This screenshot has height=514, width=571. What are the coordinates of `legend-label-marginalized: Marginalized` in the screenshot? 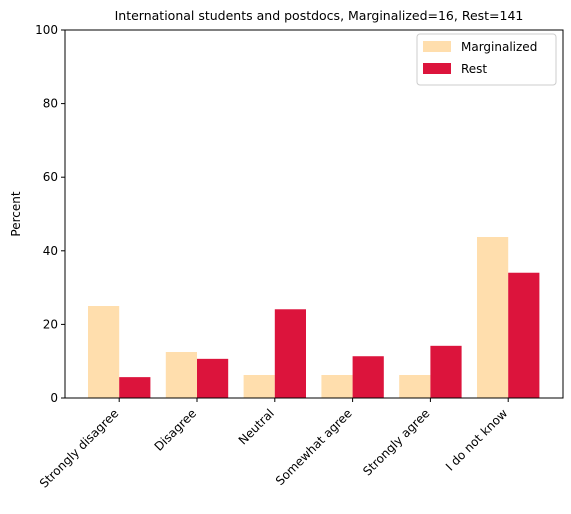 It's located at (499, 47).